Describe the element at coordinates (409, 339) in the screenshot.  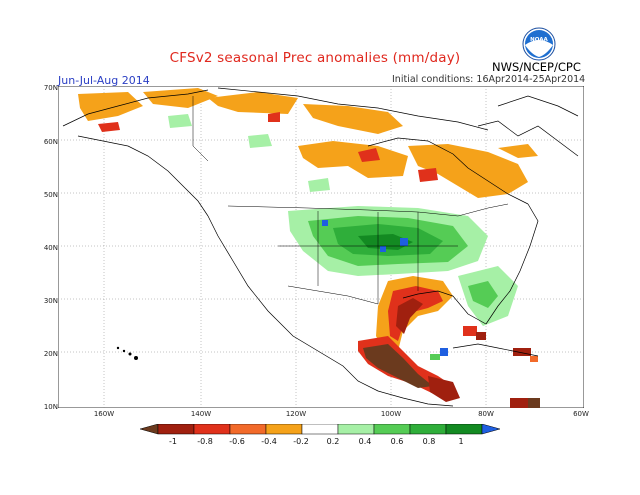
I see `dry-region-gulf-mexico` at that location.